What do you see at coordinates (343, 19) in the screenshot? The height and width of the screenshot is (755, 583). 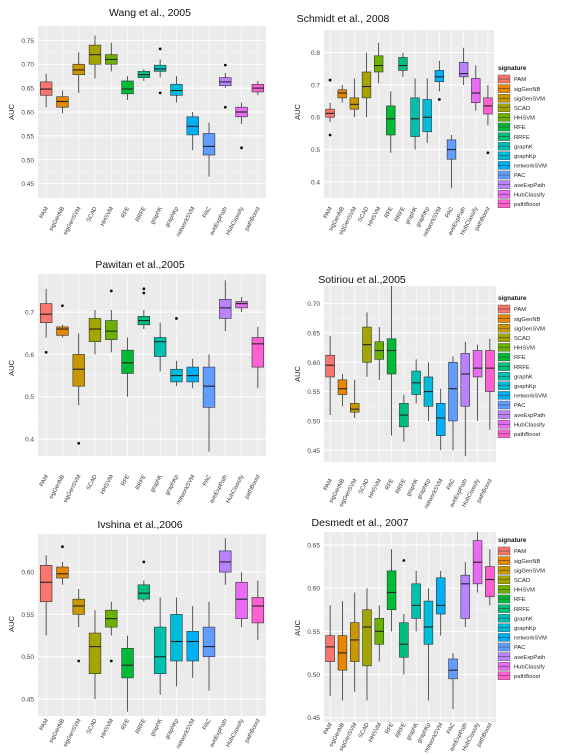 I see `chart-title: Schmidt et al., 2008` at bounding box center [343, 19].